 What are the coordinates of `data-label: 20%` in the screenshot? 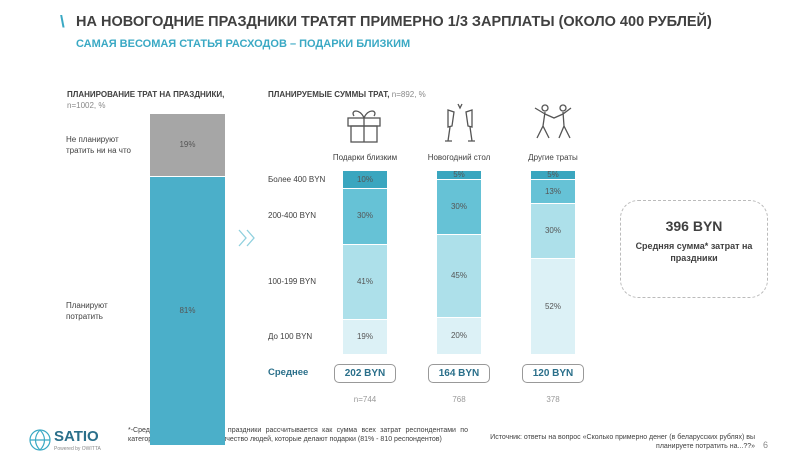 It's located at (458, 336).